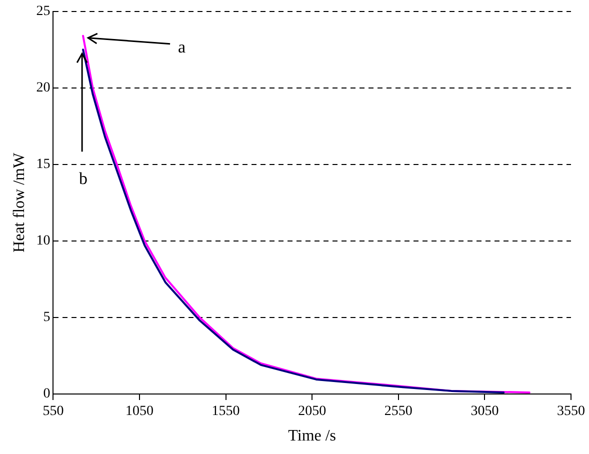 The width and height of the screenshot is (589, 454). Describe the element at coordinates (398, 412) in the screenshot. I see `x-tick-label: 2550` at that location.